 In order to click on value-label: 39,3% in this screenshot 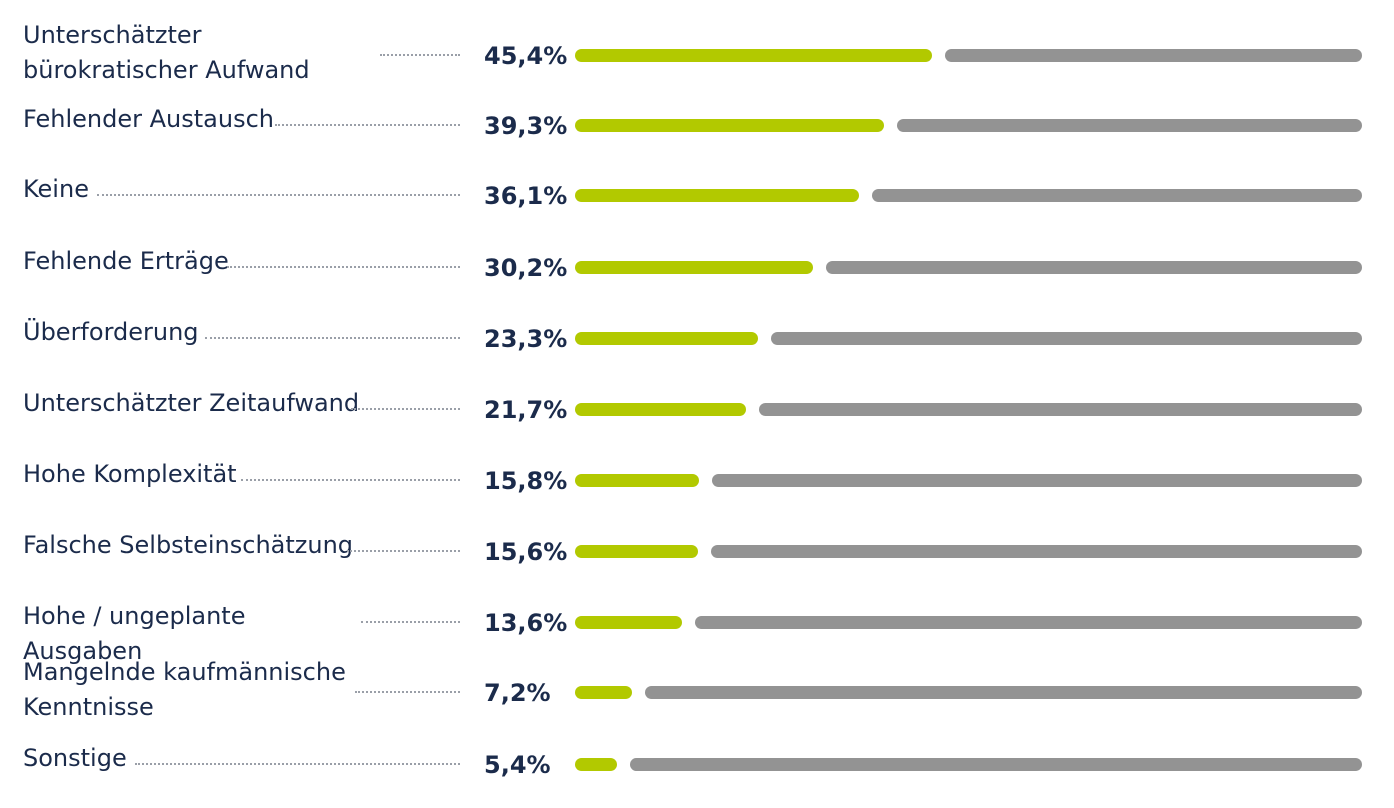, I will do `click(526, 126)`.